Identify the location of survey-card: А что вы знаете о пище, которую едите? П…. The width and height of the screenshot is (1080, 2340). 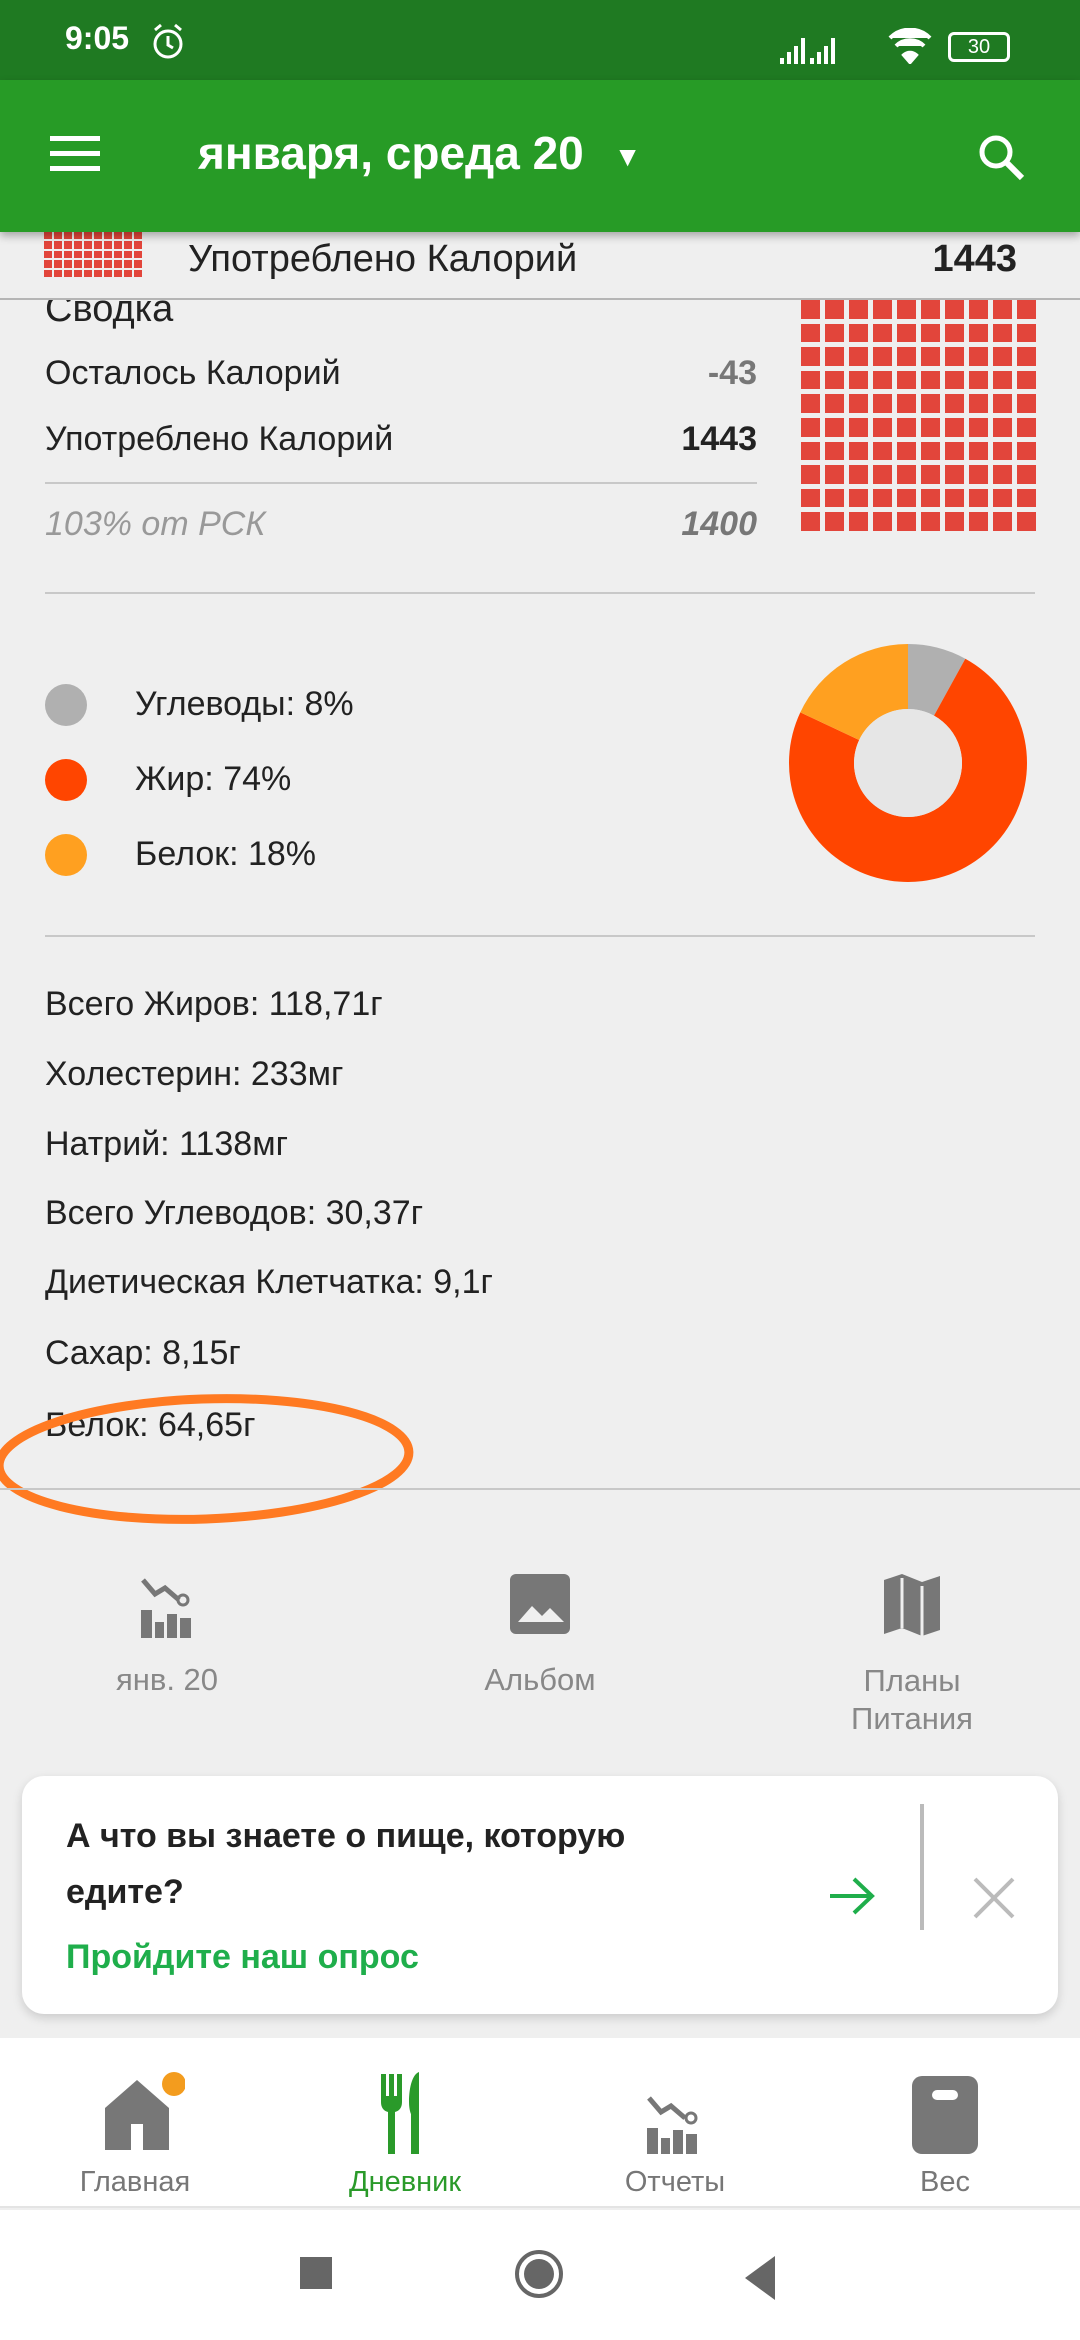
(540, 1895).